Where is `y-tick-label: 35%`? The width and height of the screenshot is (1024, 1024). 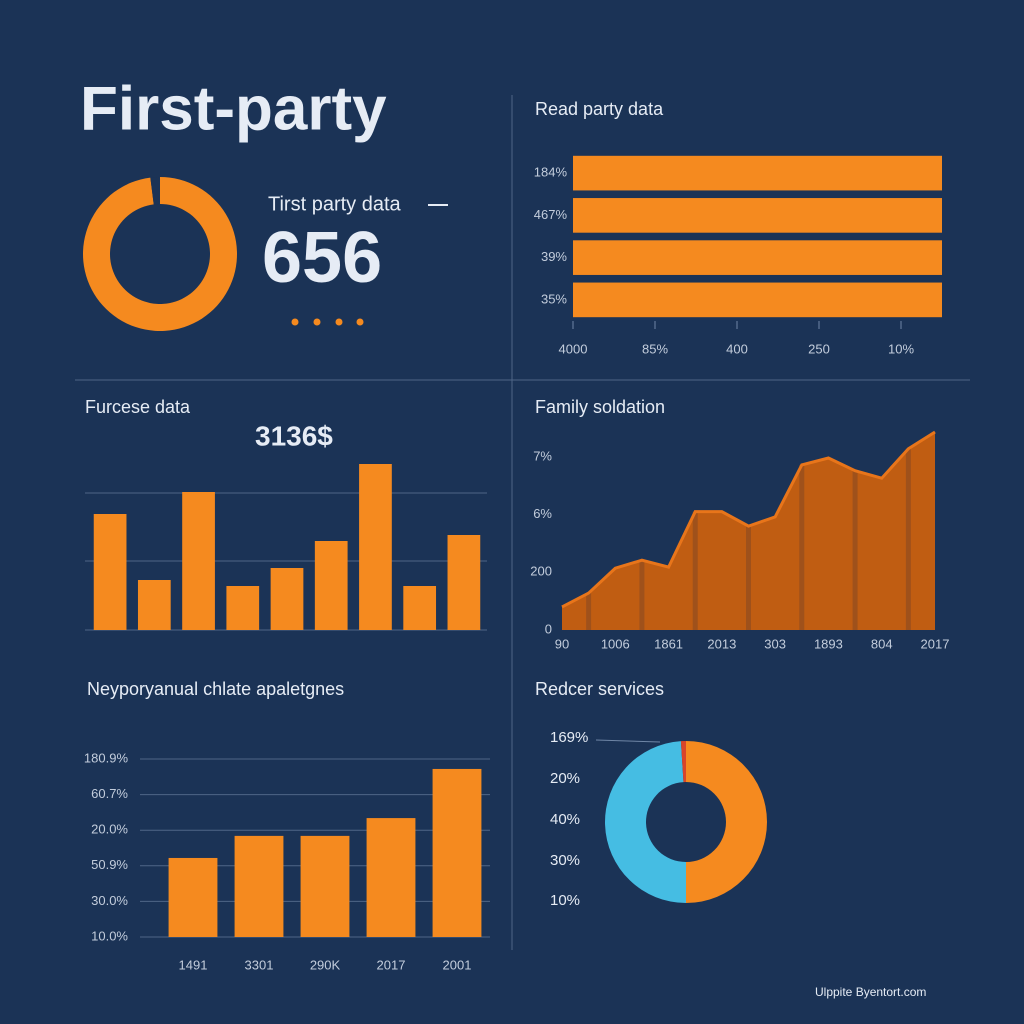
y-tick-label: 35% is located at coordinates (554, 298).